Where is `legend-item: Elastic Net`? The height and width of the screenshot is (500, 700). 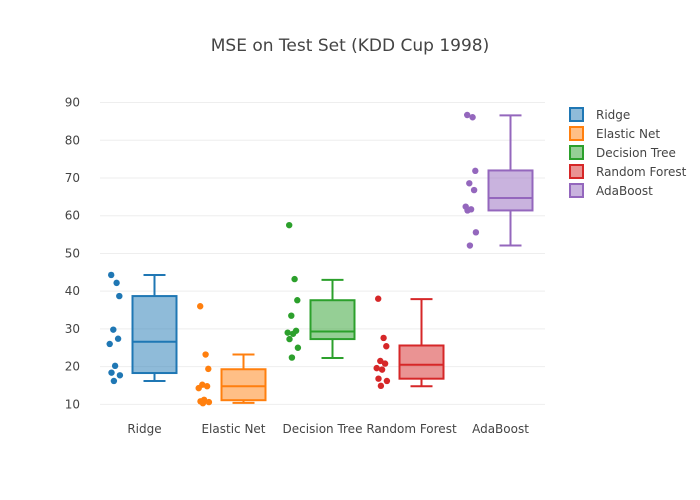
legend-item: Elastic Net is located at coordinates (614, 133).